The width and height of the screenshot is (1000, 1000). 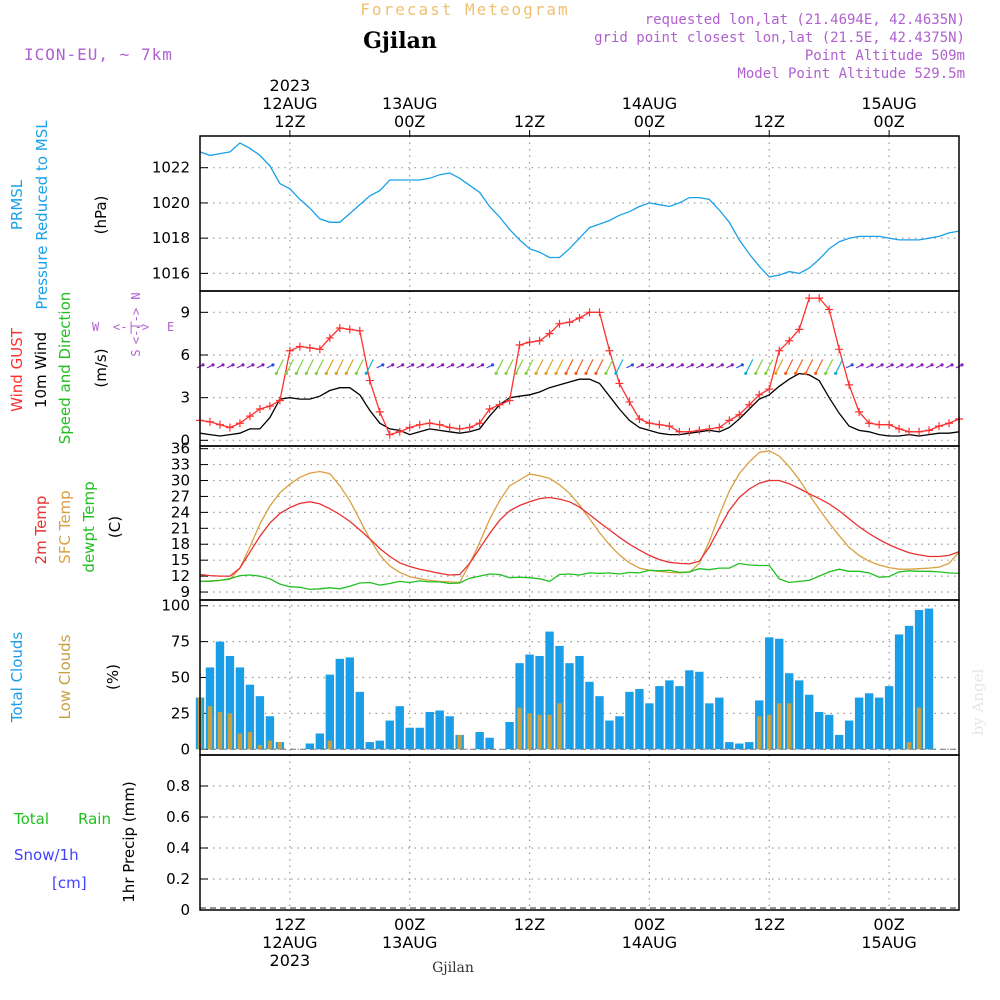 I want to click on cloud-label-total: Total Clouds, so click(x=17, y=678).